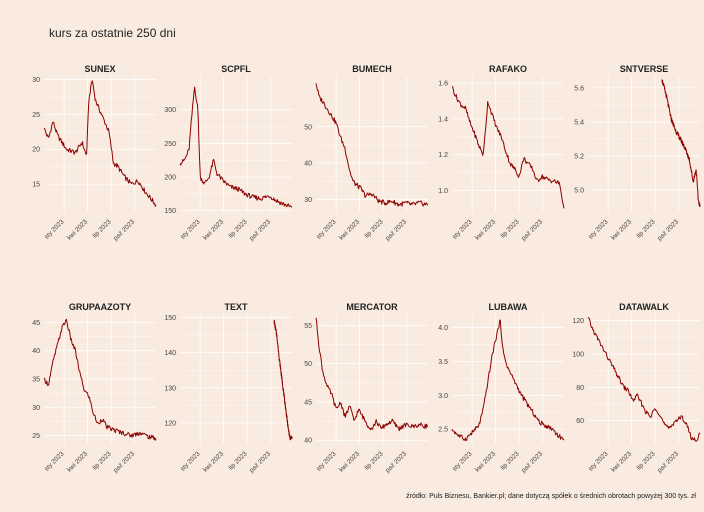 This screenshot has width=704, height=512. What do you see at coordinates (170, 144) in the screenshot?
I see `y-tick-label: 250` at bounding box center [170, 144].